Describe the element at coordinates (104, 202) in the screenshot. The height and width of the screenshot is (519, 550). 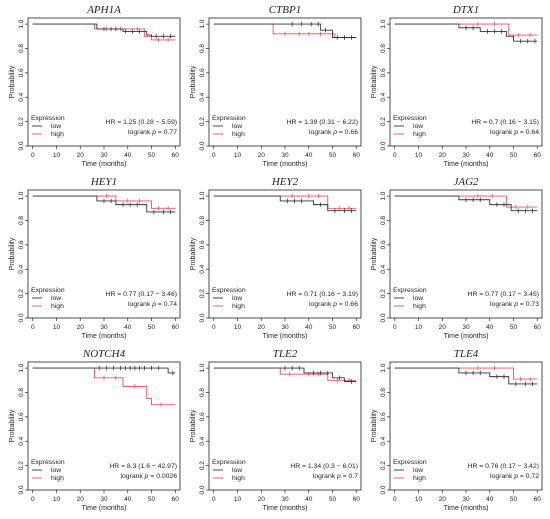
I see `series-line-high` at that location.